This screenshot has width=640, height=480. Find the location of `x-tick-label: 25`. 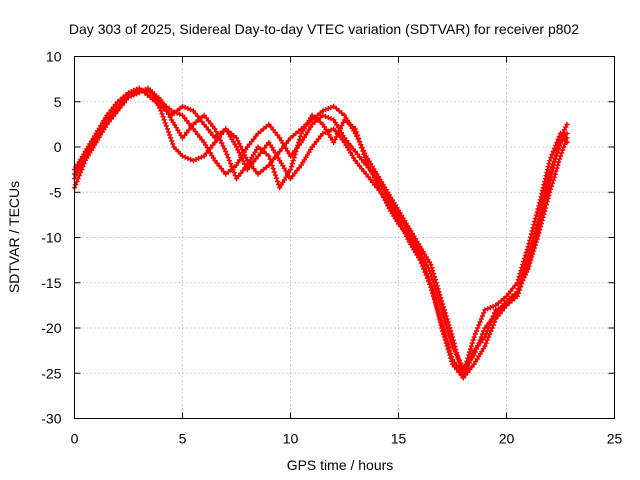

x-tick-label: 25 is located at coordinates (615, 439).